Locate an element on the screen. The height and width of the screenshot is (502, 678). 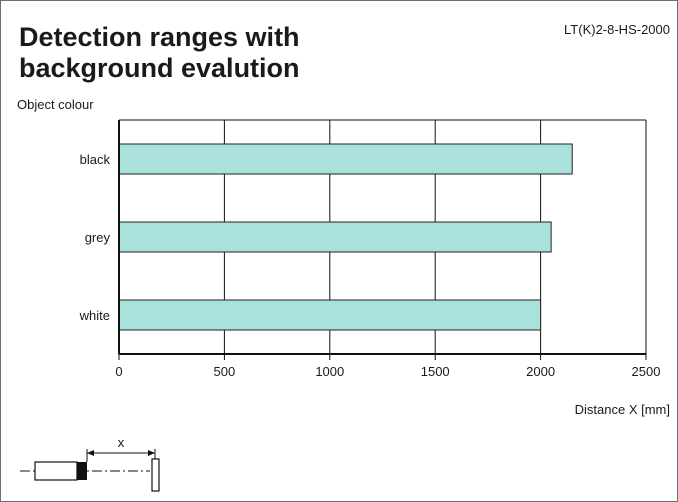
dimension-arrow-right is located at coordinates (151, 453).